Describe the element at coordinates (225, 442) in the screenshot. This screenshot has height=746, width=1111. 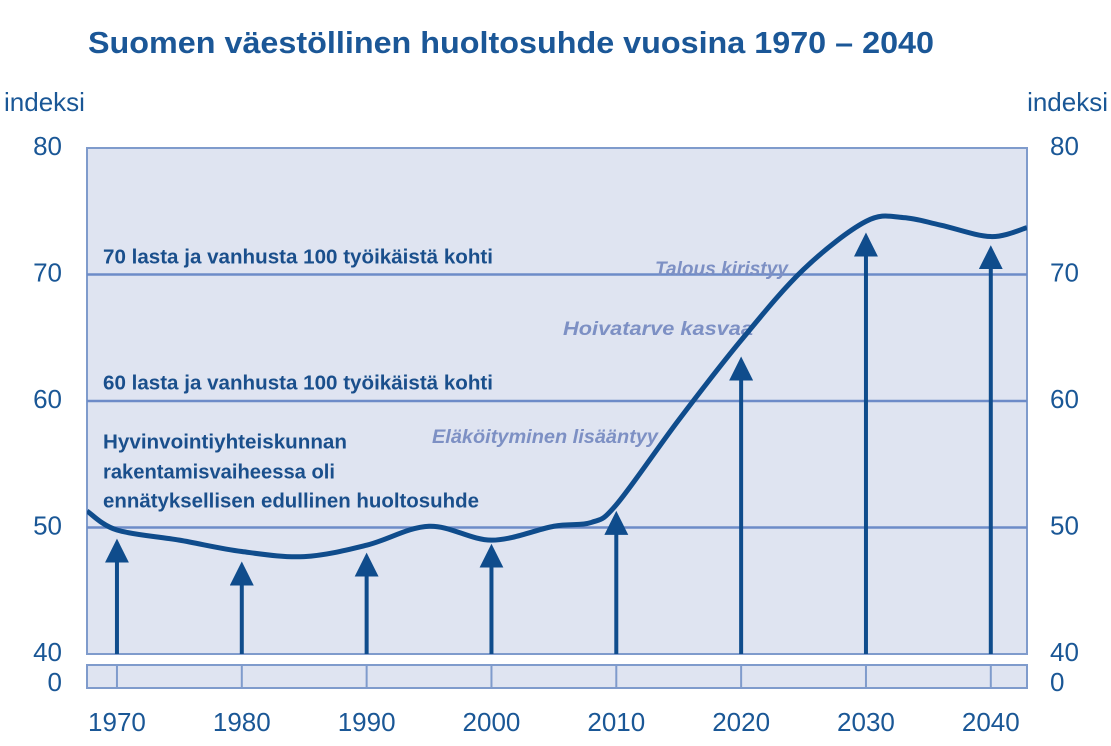
I see `annotation: Hyvinvointiyhteiskunnan` at that location.